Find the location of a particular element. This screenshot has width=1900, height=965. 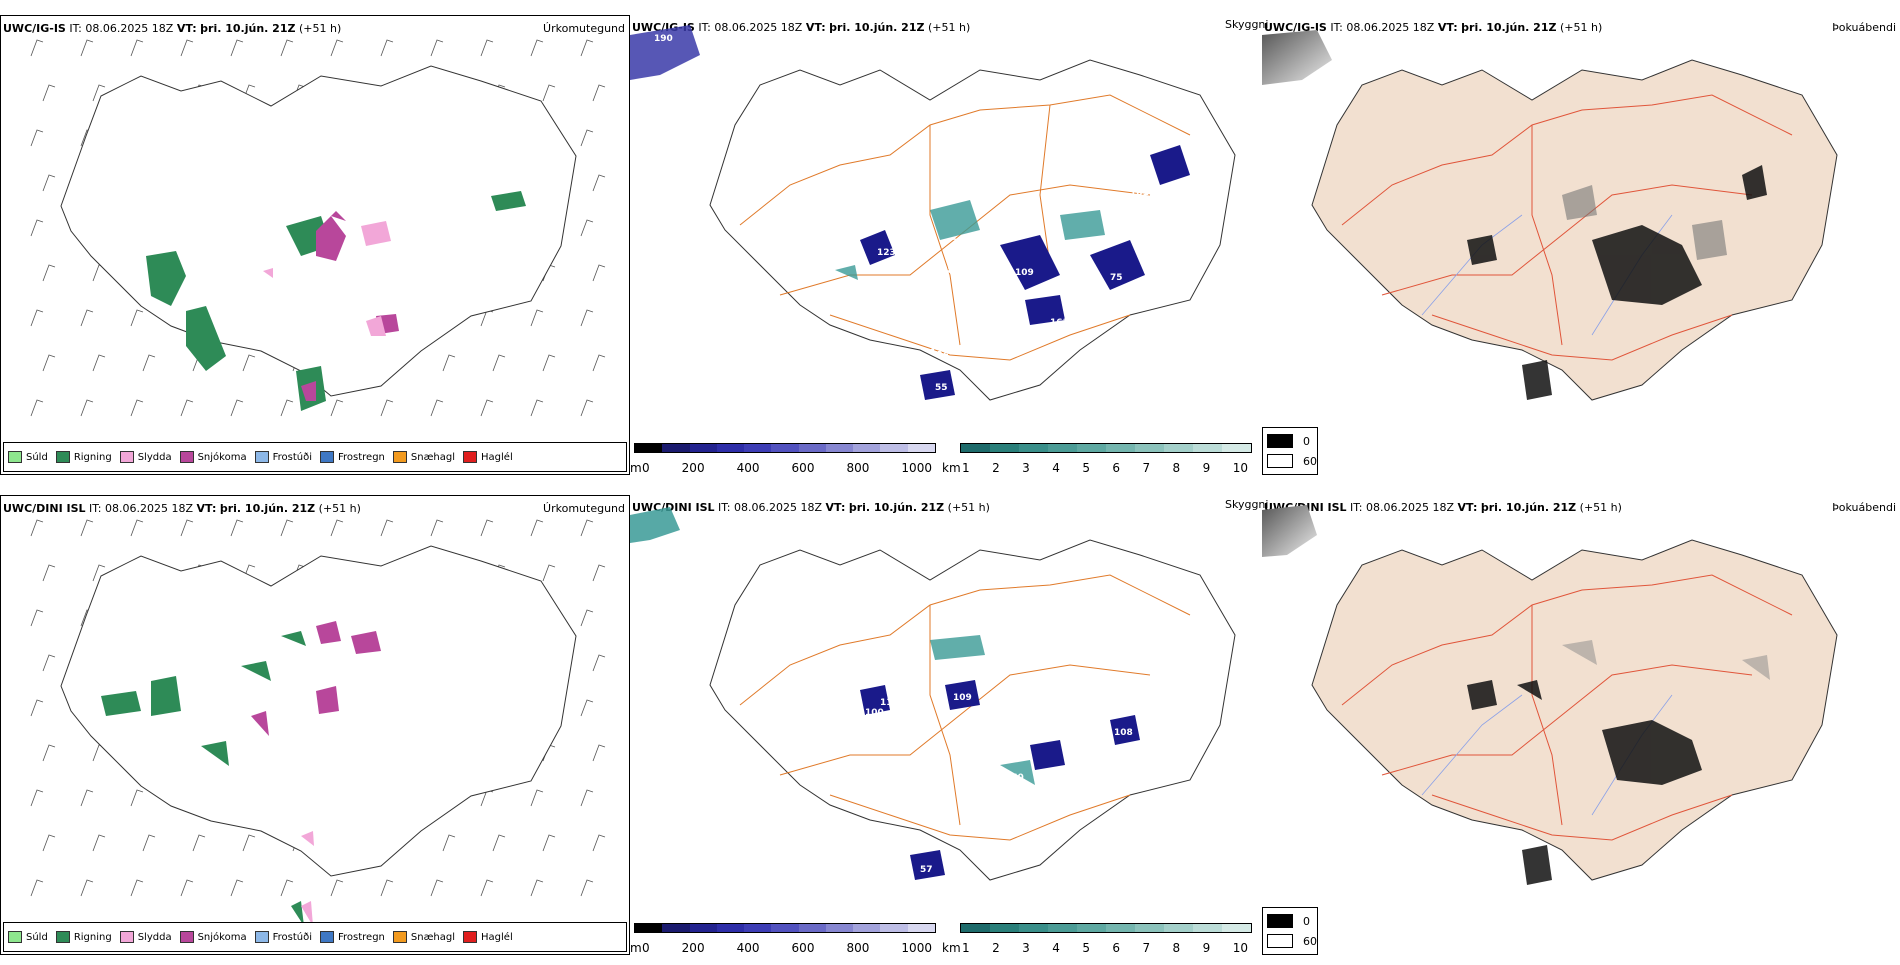

legend-item-snaehagl: Snæhagl is located at coordinates (423, 457).